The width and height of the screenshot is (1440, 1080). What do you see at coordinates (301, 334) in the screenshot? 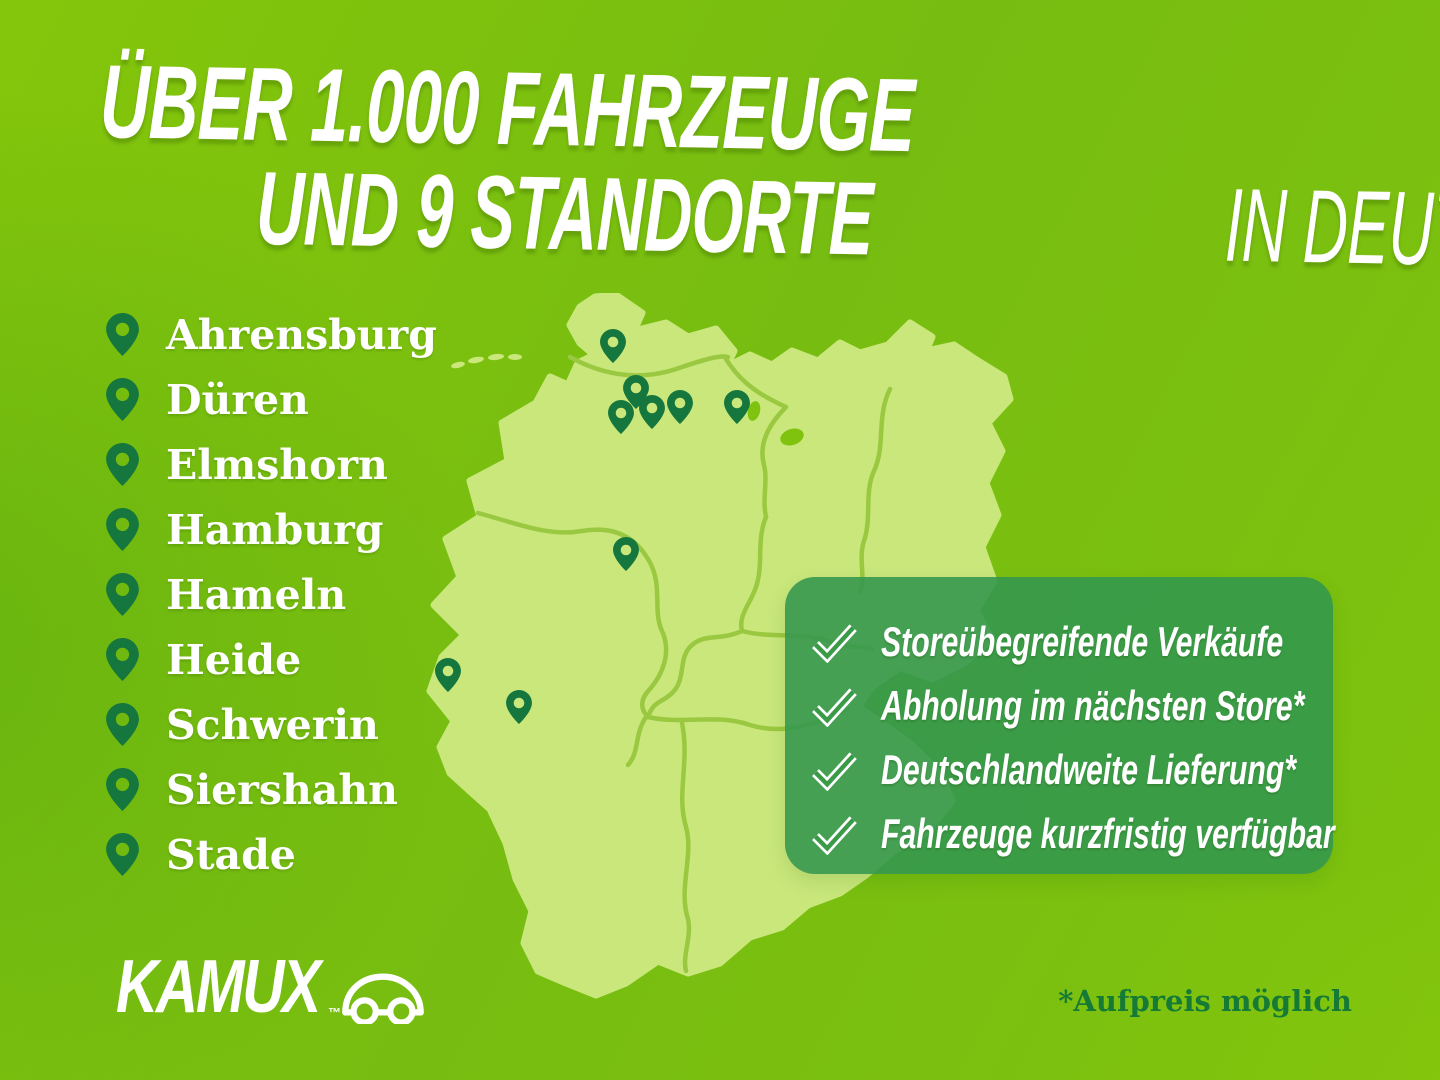
I see `location-label: Ahrensburg` at bounding box center [301, 334].